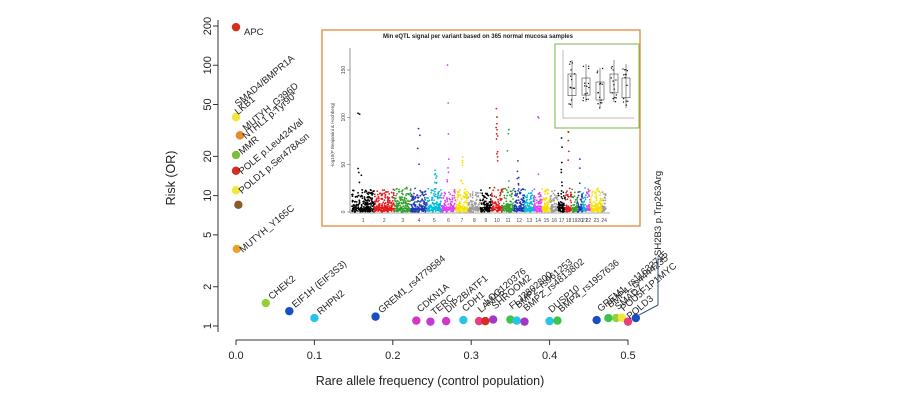 The height and width of the screenshot is (400, 900). I want to click on x-tick-label: 0.1, so click(314, 356).